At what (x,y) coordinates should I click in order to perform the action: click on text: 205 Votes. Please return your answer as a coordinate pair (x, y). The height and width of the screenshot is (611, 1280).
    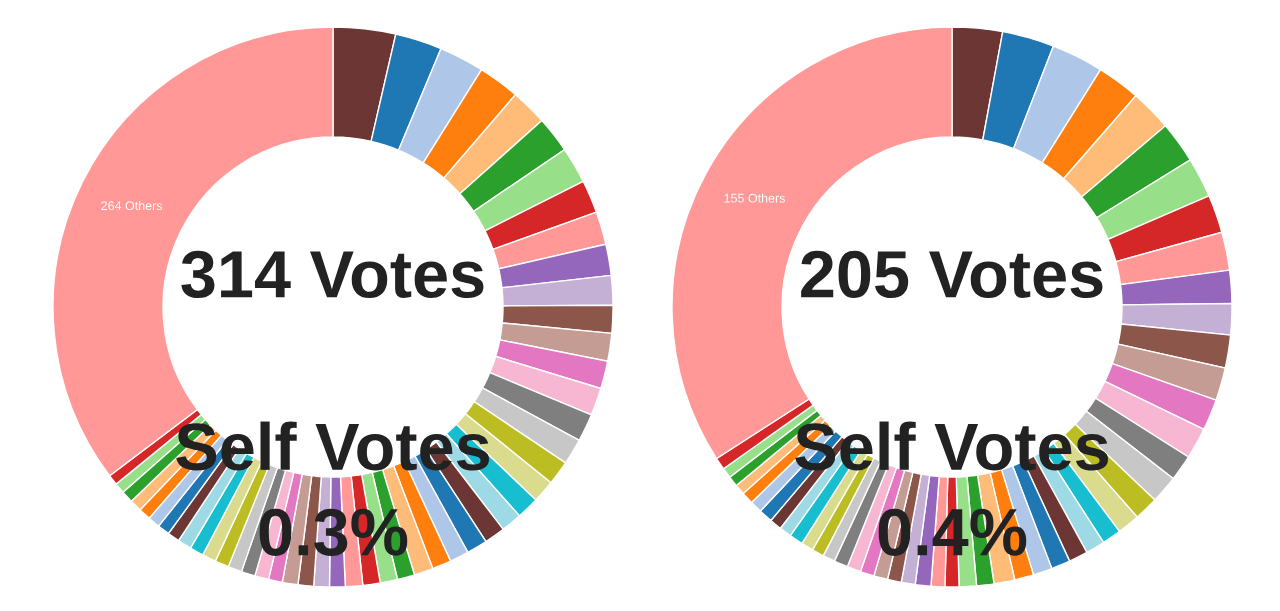
    Looking at the image, I should click on (952, 274).